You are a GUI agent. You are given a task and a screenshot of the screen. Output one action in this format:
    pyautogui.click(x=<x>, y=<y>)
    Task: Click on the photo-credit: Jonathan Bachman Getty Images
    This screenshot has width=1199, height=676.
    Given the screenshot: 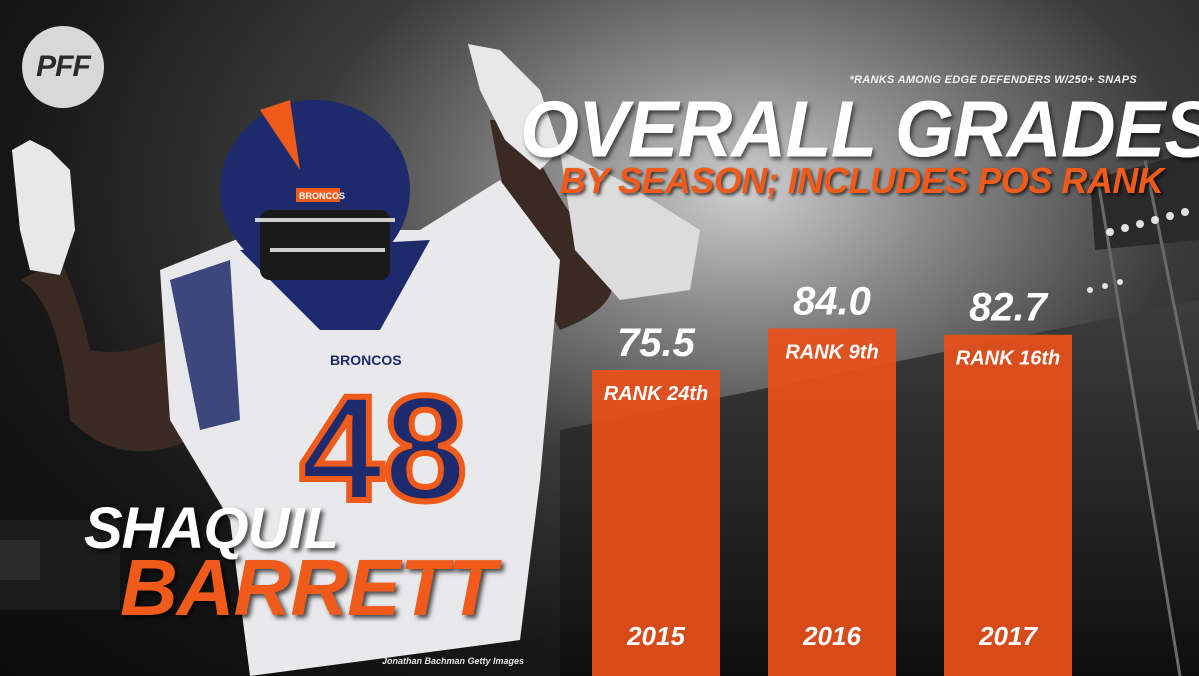 What is the action you would take?
    pyautogui.click(x=453, y=661)
    